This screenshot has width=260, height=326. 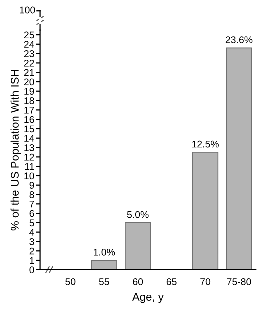 I want to click on y-tick-label: 18, so click(x=29, y=101).